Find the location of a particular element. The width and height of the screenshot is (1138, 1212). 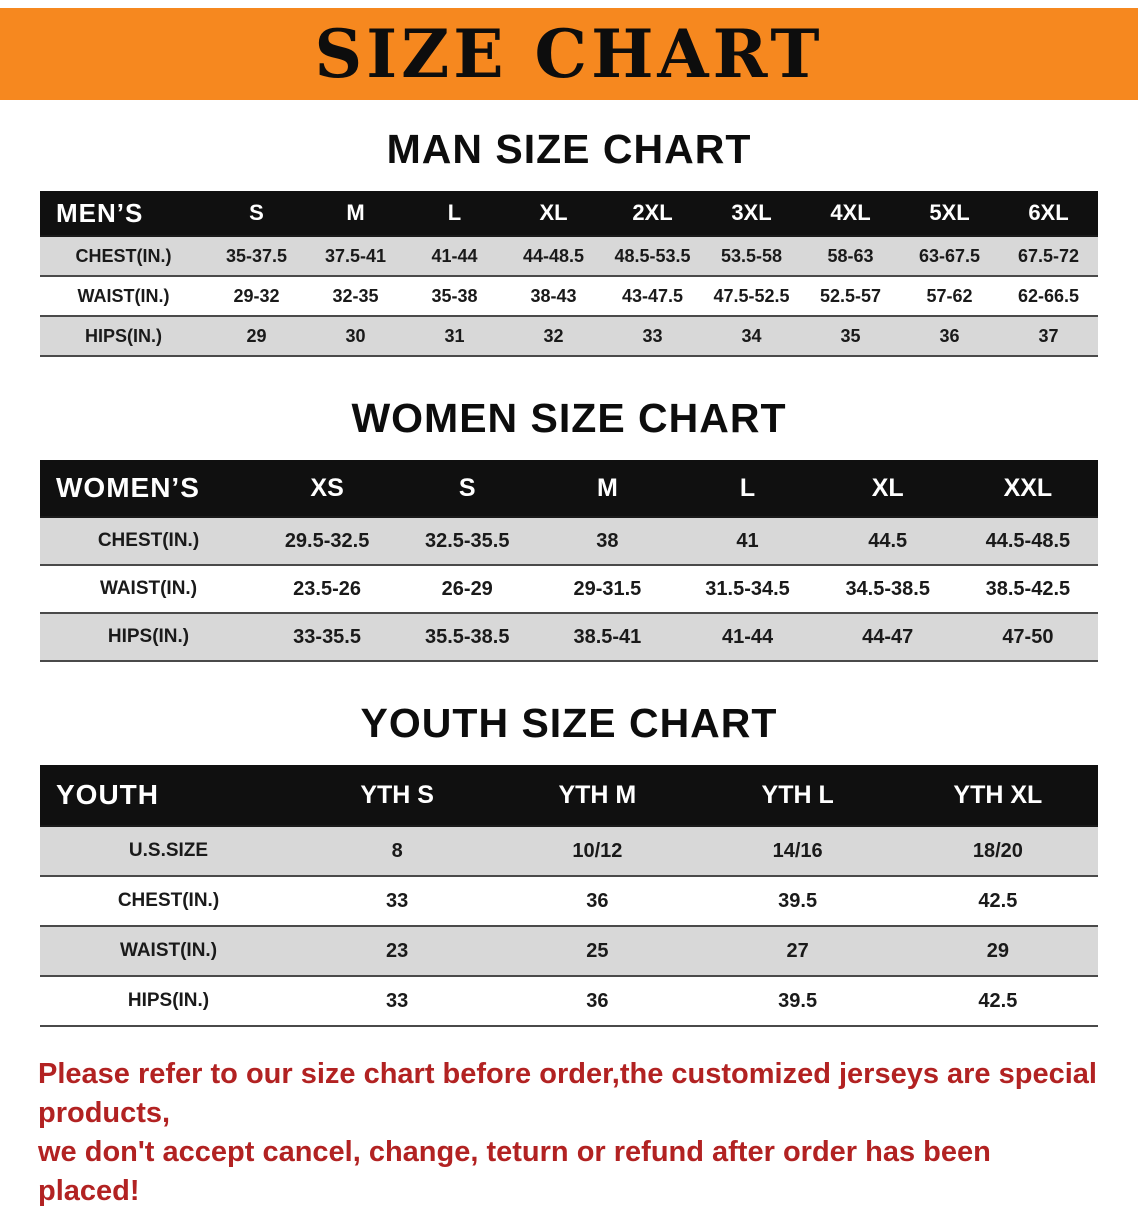

column-header: 6XL is located at coordinates (1048, 213).